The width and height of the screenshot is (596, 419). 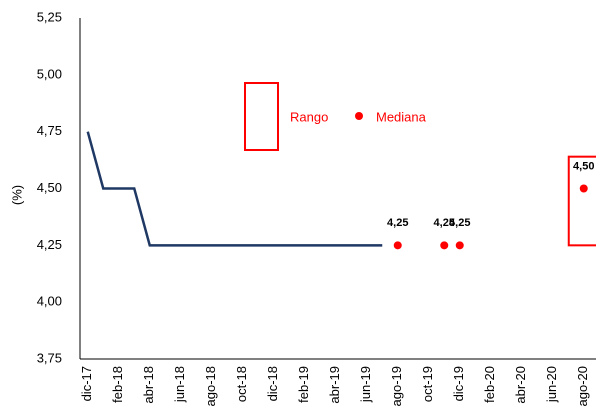 I want to click on y-tick-label: 5,00, so click(x=49, y=73).